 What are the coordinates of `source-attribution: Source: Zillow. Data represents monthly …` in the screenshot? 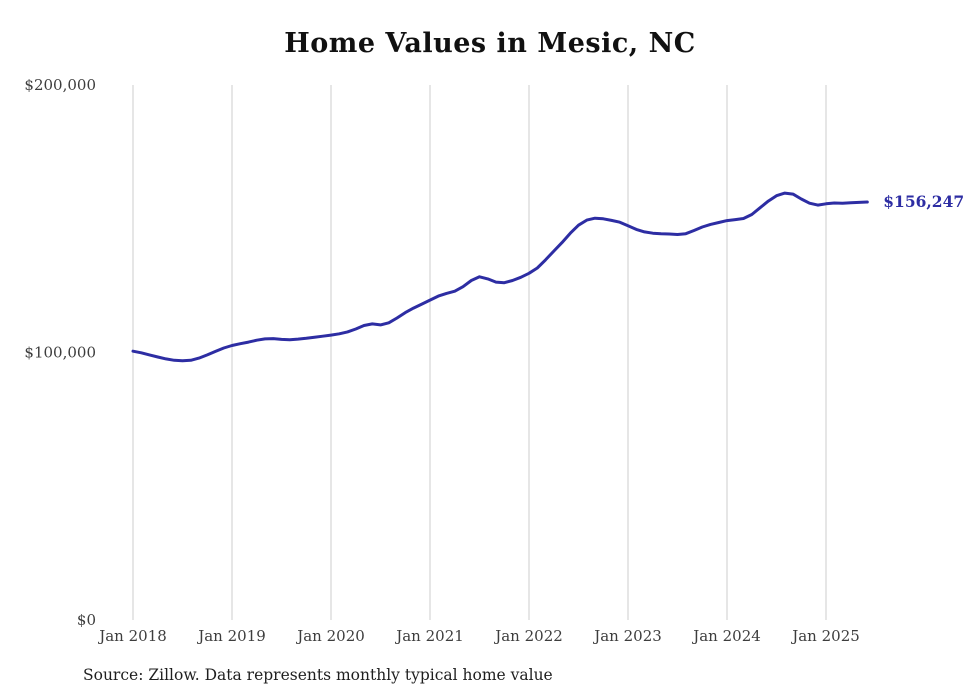 It's located at (318, 675).